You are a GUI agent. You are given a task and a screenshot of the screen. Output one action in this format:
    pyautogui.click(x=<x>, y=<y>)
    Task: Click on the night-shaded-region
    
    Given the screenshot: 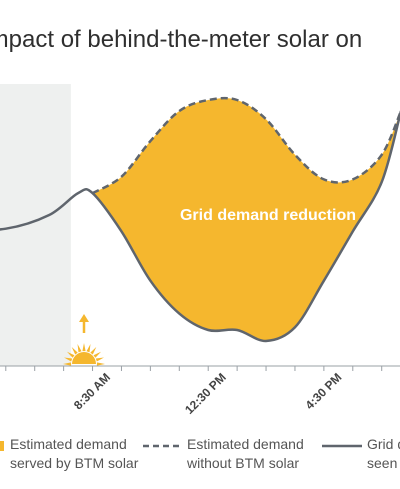 What is the action you would take?
    pyautogui.click(x=35, y=225)
    